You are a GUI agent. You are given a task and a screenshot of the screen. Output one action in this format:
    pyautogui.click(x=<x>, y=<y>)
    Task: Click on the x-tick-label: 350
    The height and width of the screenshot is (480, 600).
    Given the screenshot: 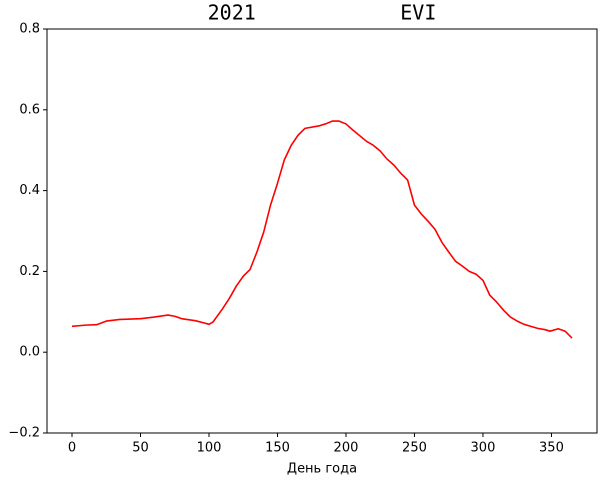 What is the action you would take?
    pyautogui.click(x=551, y=448)
    